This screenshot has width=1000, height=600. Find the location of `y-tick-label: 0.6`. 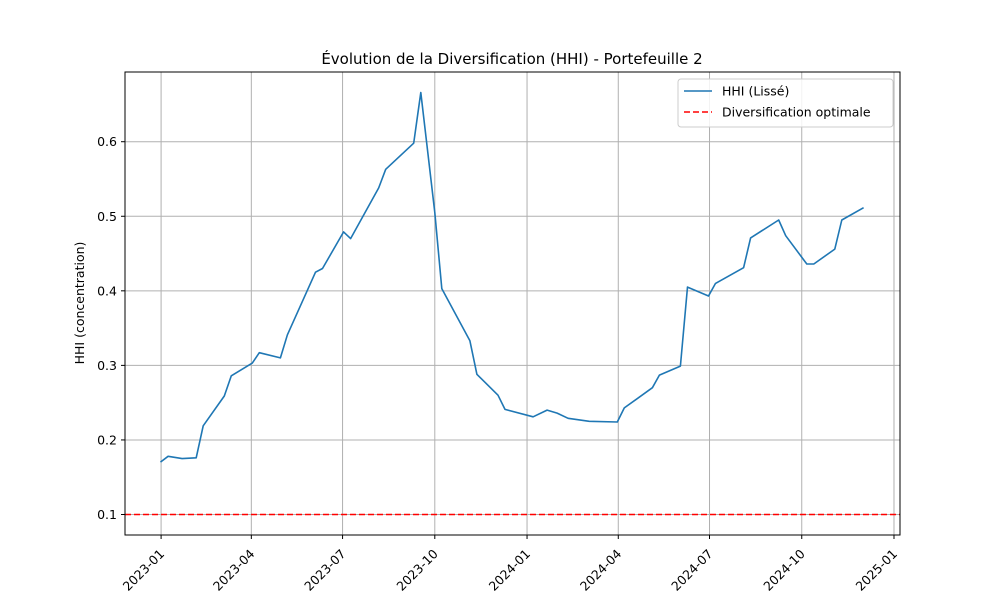

y-tick-label: 0.6 is located at coordinates (107, 141).